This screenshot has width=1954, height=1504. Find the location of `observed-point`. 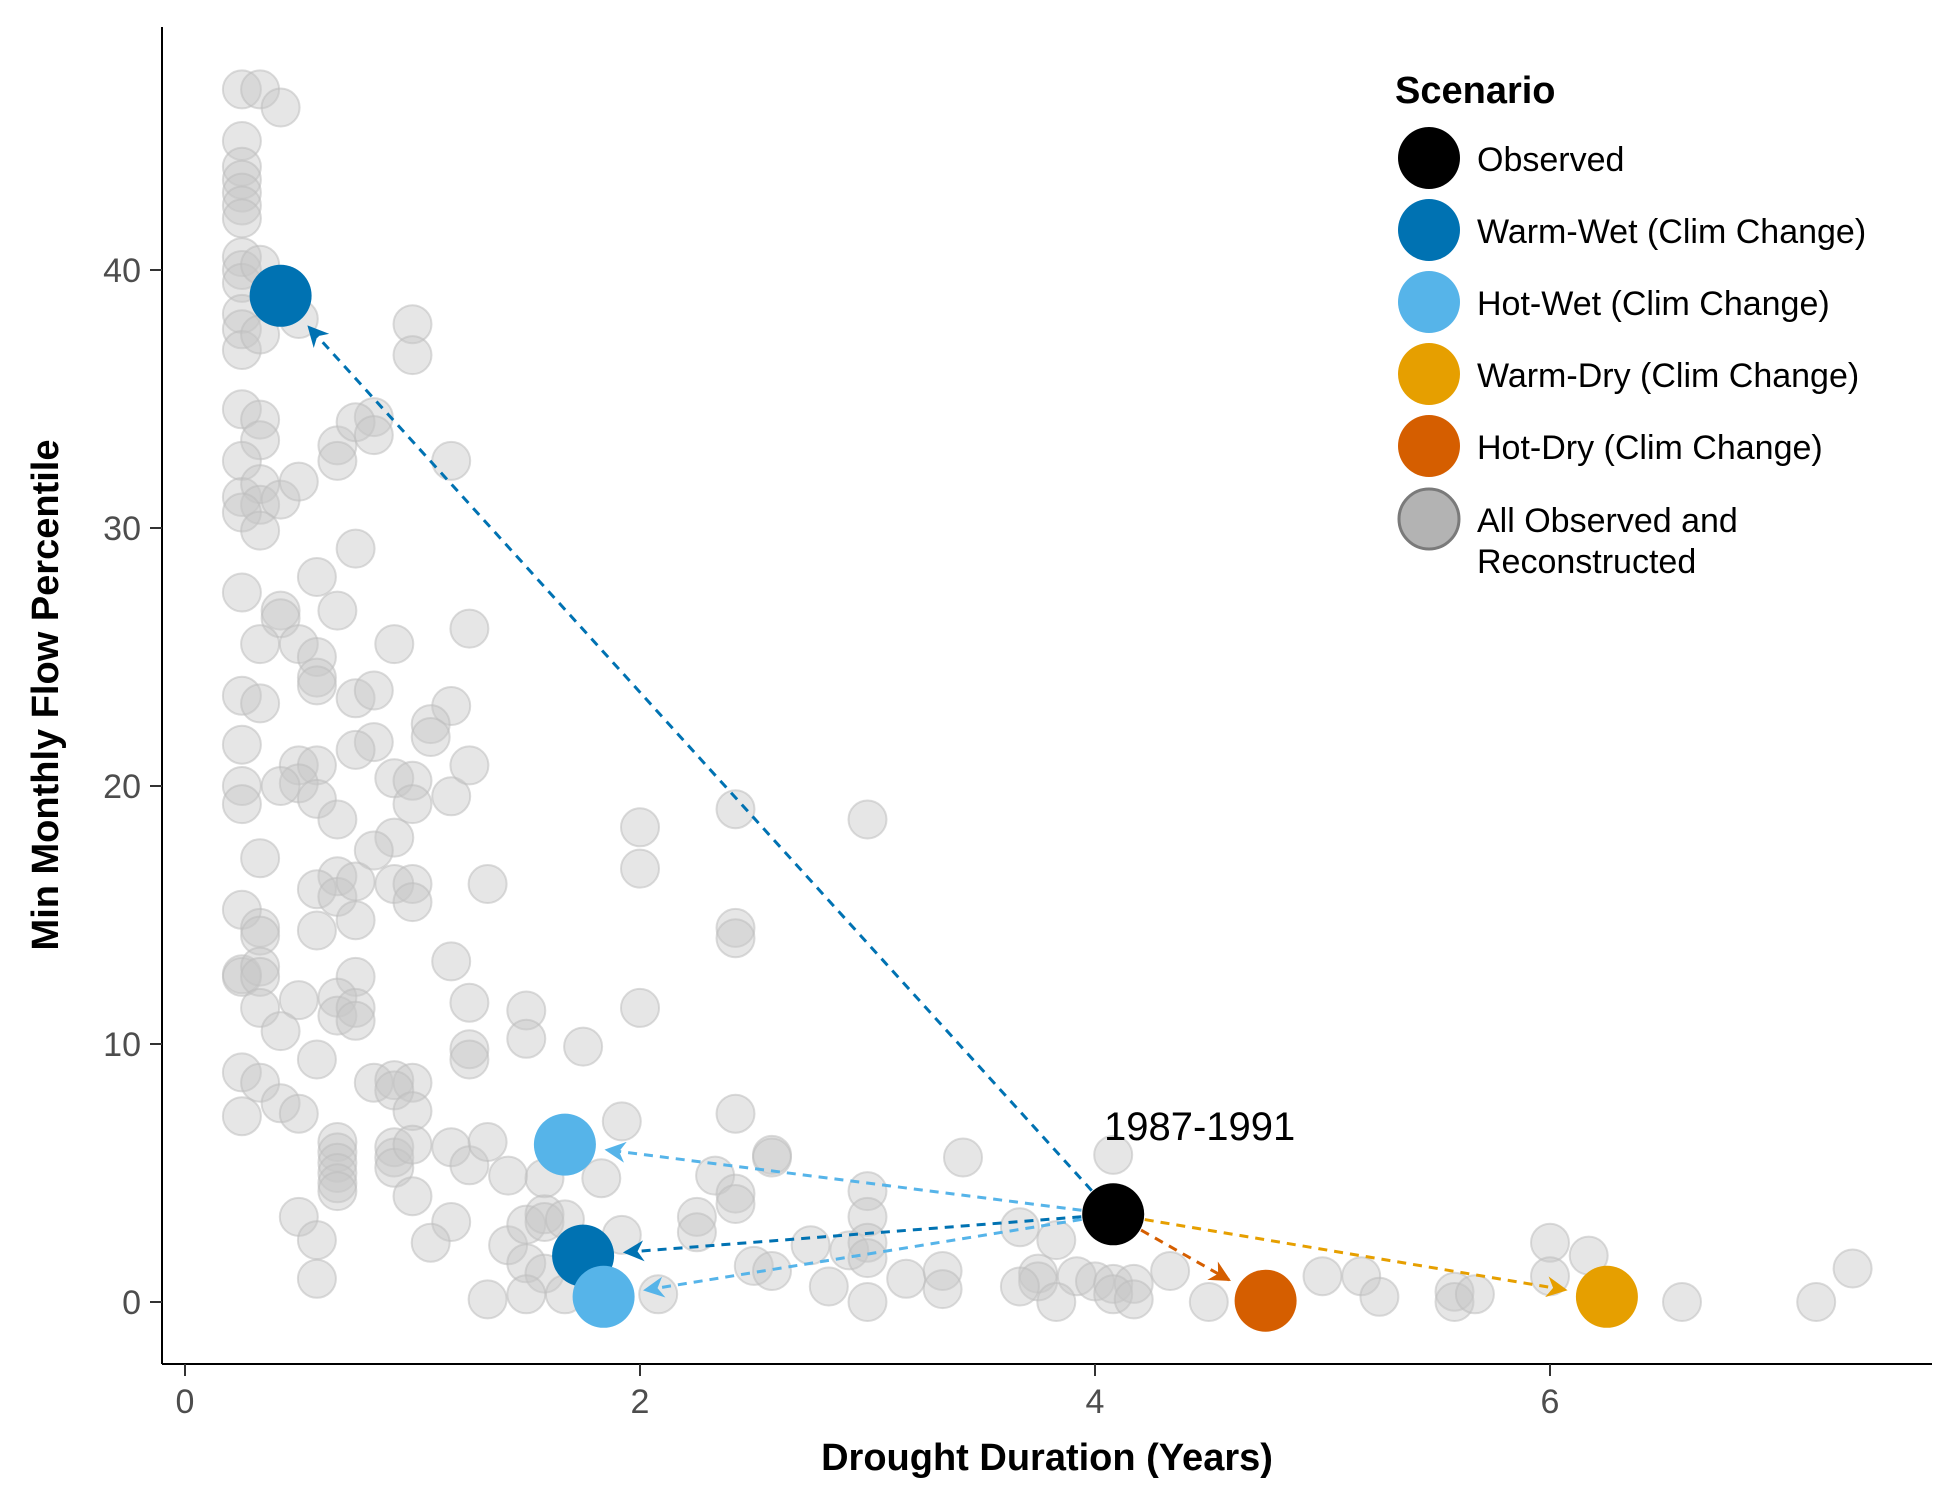

observed-point is located at coordinates (1113, 1214).